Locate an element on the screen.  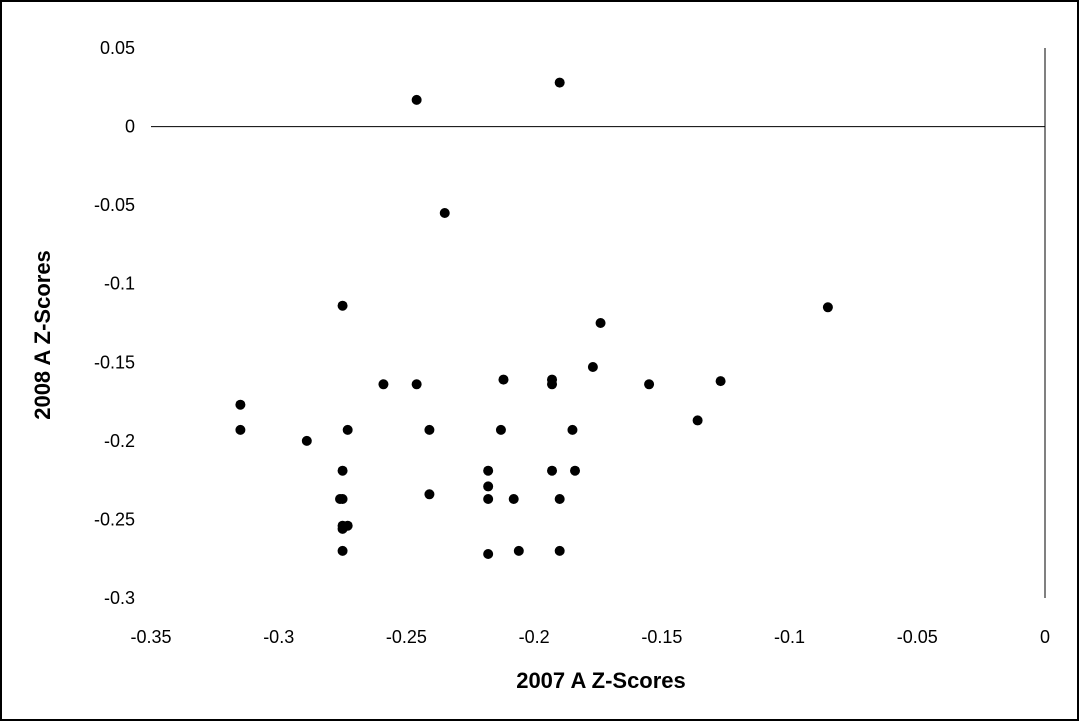
x-tick-label: -0.05 is located at coordinates (917, 637).